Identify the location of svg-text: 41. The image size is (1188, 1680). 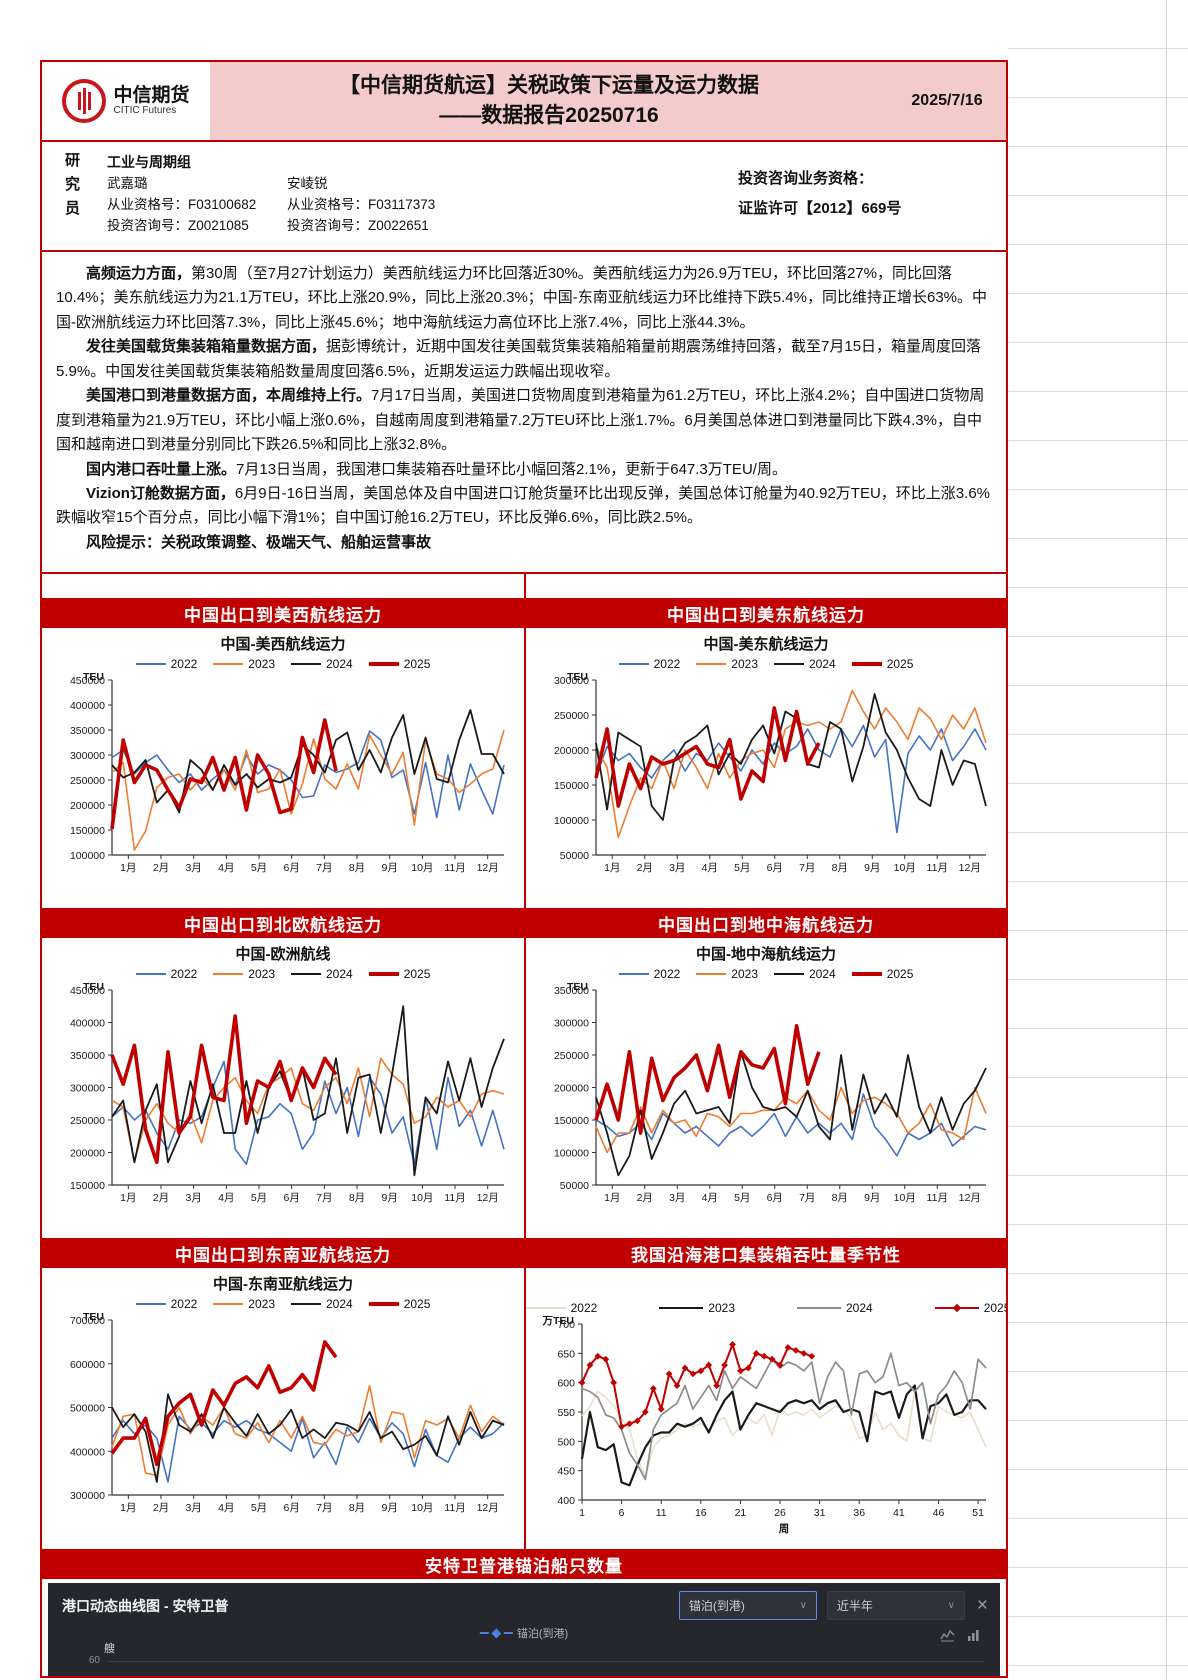
(899, 1513).